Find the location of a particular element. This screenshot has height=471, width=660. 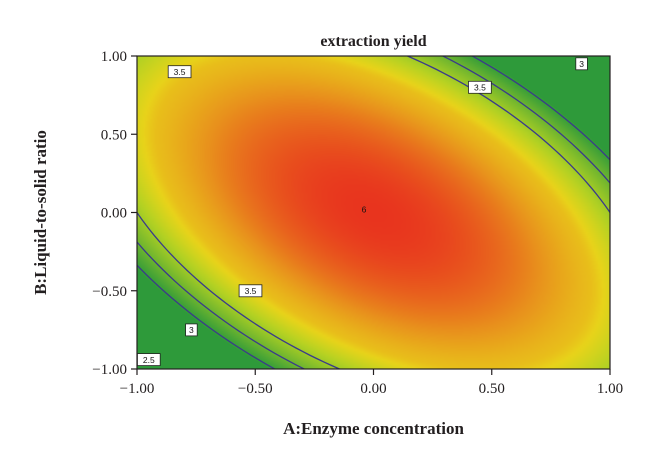

chart-title: extraction yield is located at coordinates (373, 41).